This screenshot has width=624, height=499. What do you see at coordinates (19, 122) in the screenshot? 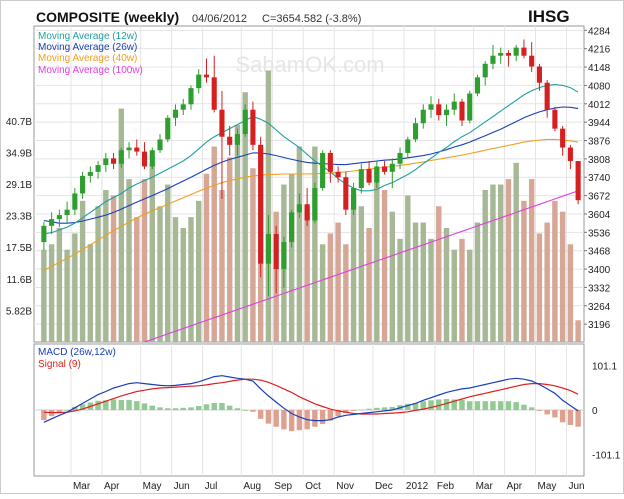
I see `volume-tick-label: 40.7B` at bounding box center [19, 122].